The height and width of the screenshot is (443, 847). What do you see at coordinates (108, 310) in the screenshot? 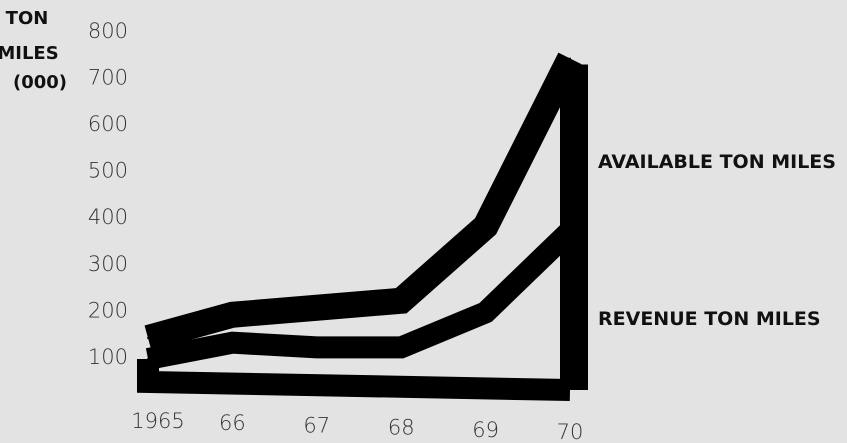
I see `y-tick-label: 200` at bounding box center [108, 310].